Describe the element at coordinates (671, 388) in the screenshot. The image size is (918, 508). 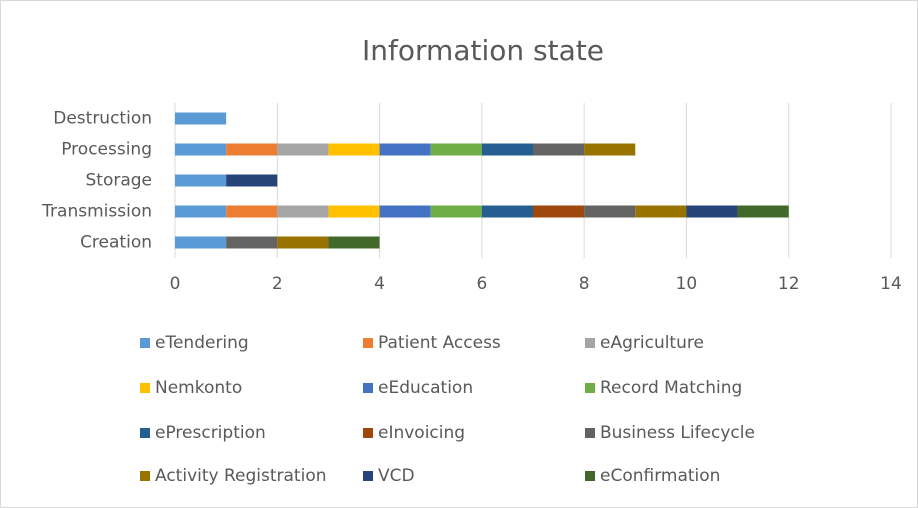
I see `legend-label: Record Matching` at that location.